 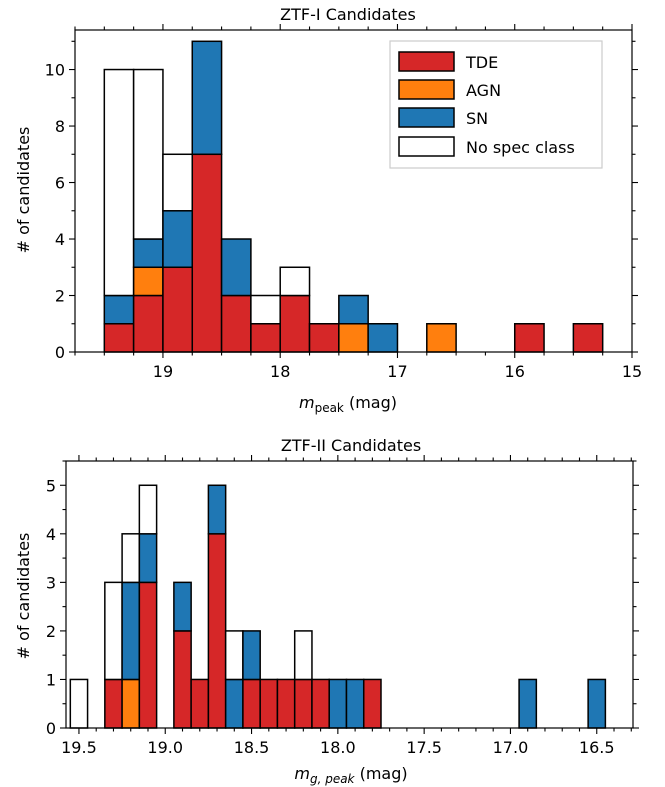 I want to click on x-tick-label: 16.5, so click(x=597, y=747).